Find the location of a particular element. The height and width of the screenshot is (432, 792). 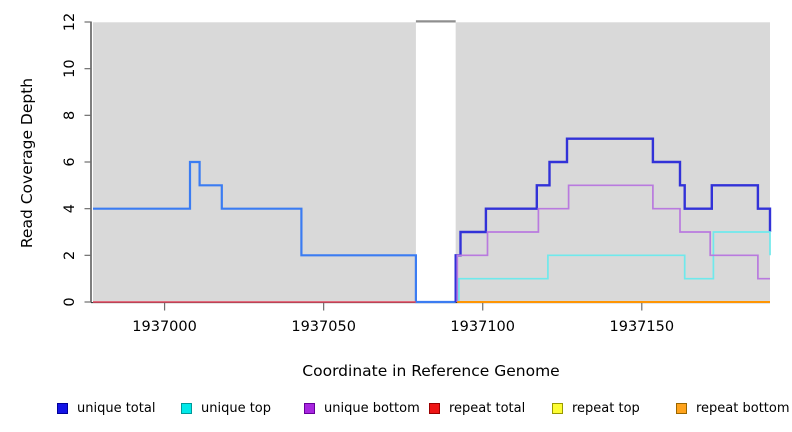

x-axis-title: Coordinate in Reference Genome is located at coordinates (431, 371).